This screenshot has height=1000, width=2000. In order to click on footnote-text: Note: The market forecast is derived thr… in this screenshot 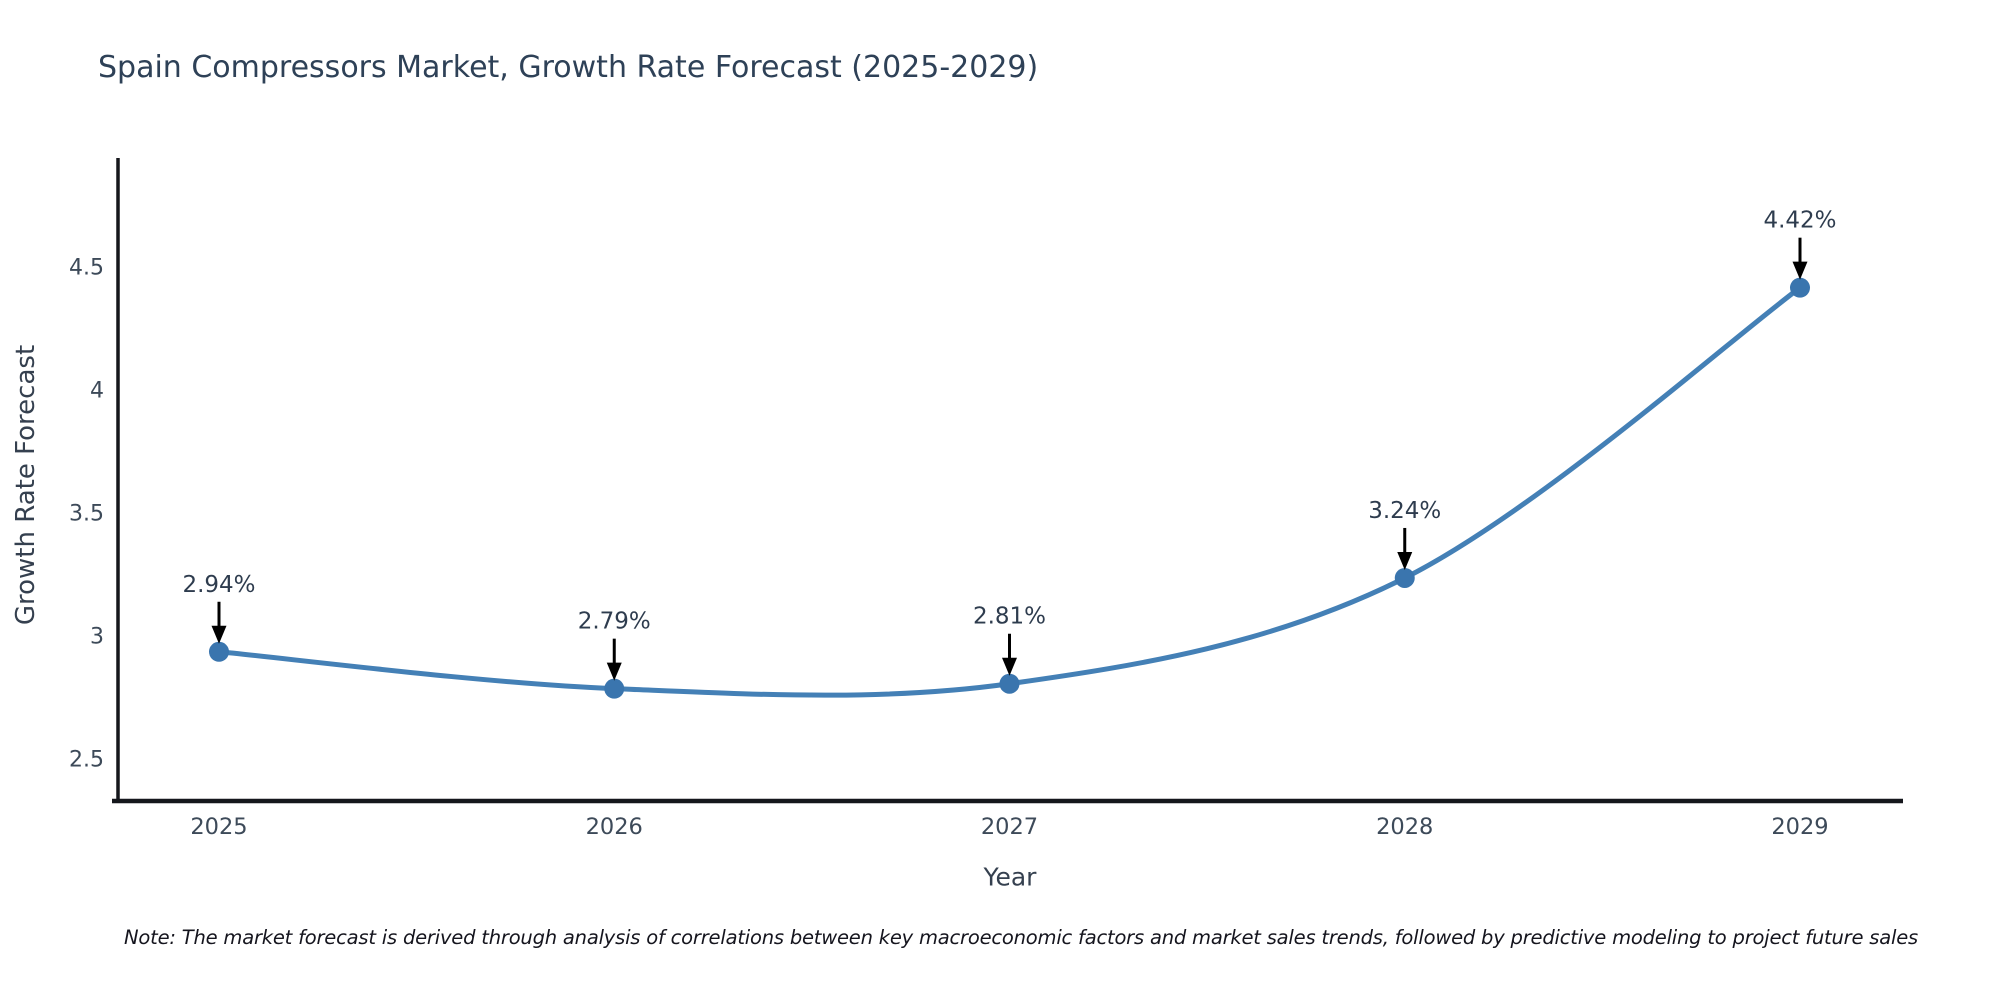, I will do `click(1021, 937)`.